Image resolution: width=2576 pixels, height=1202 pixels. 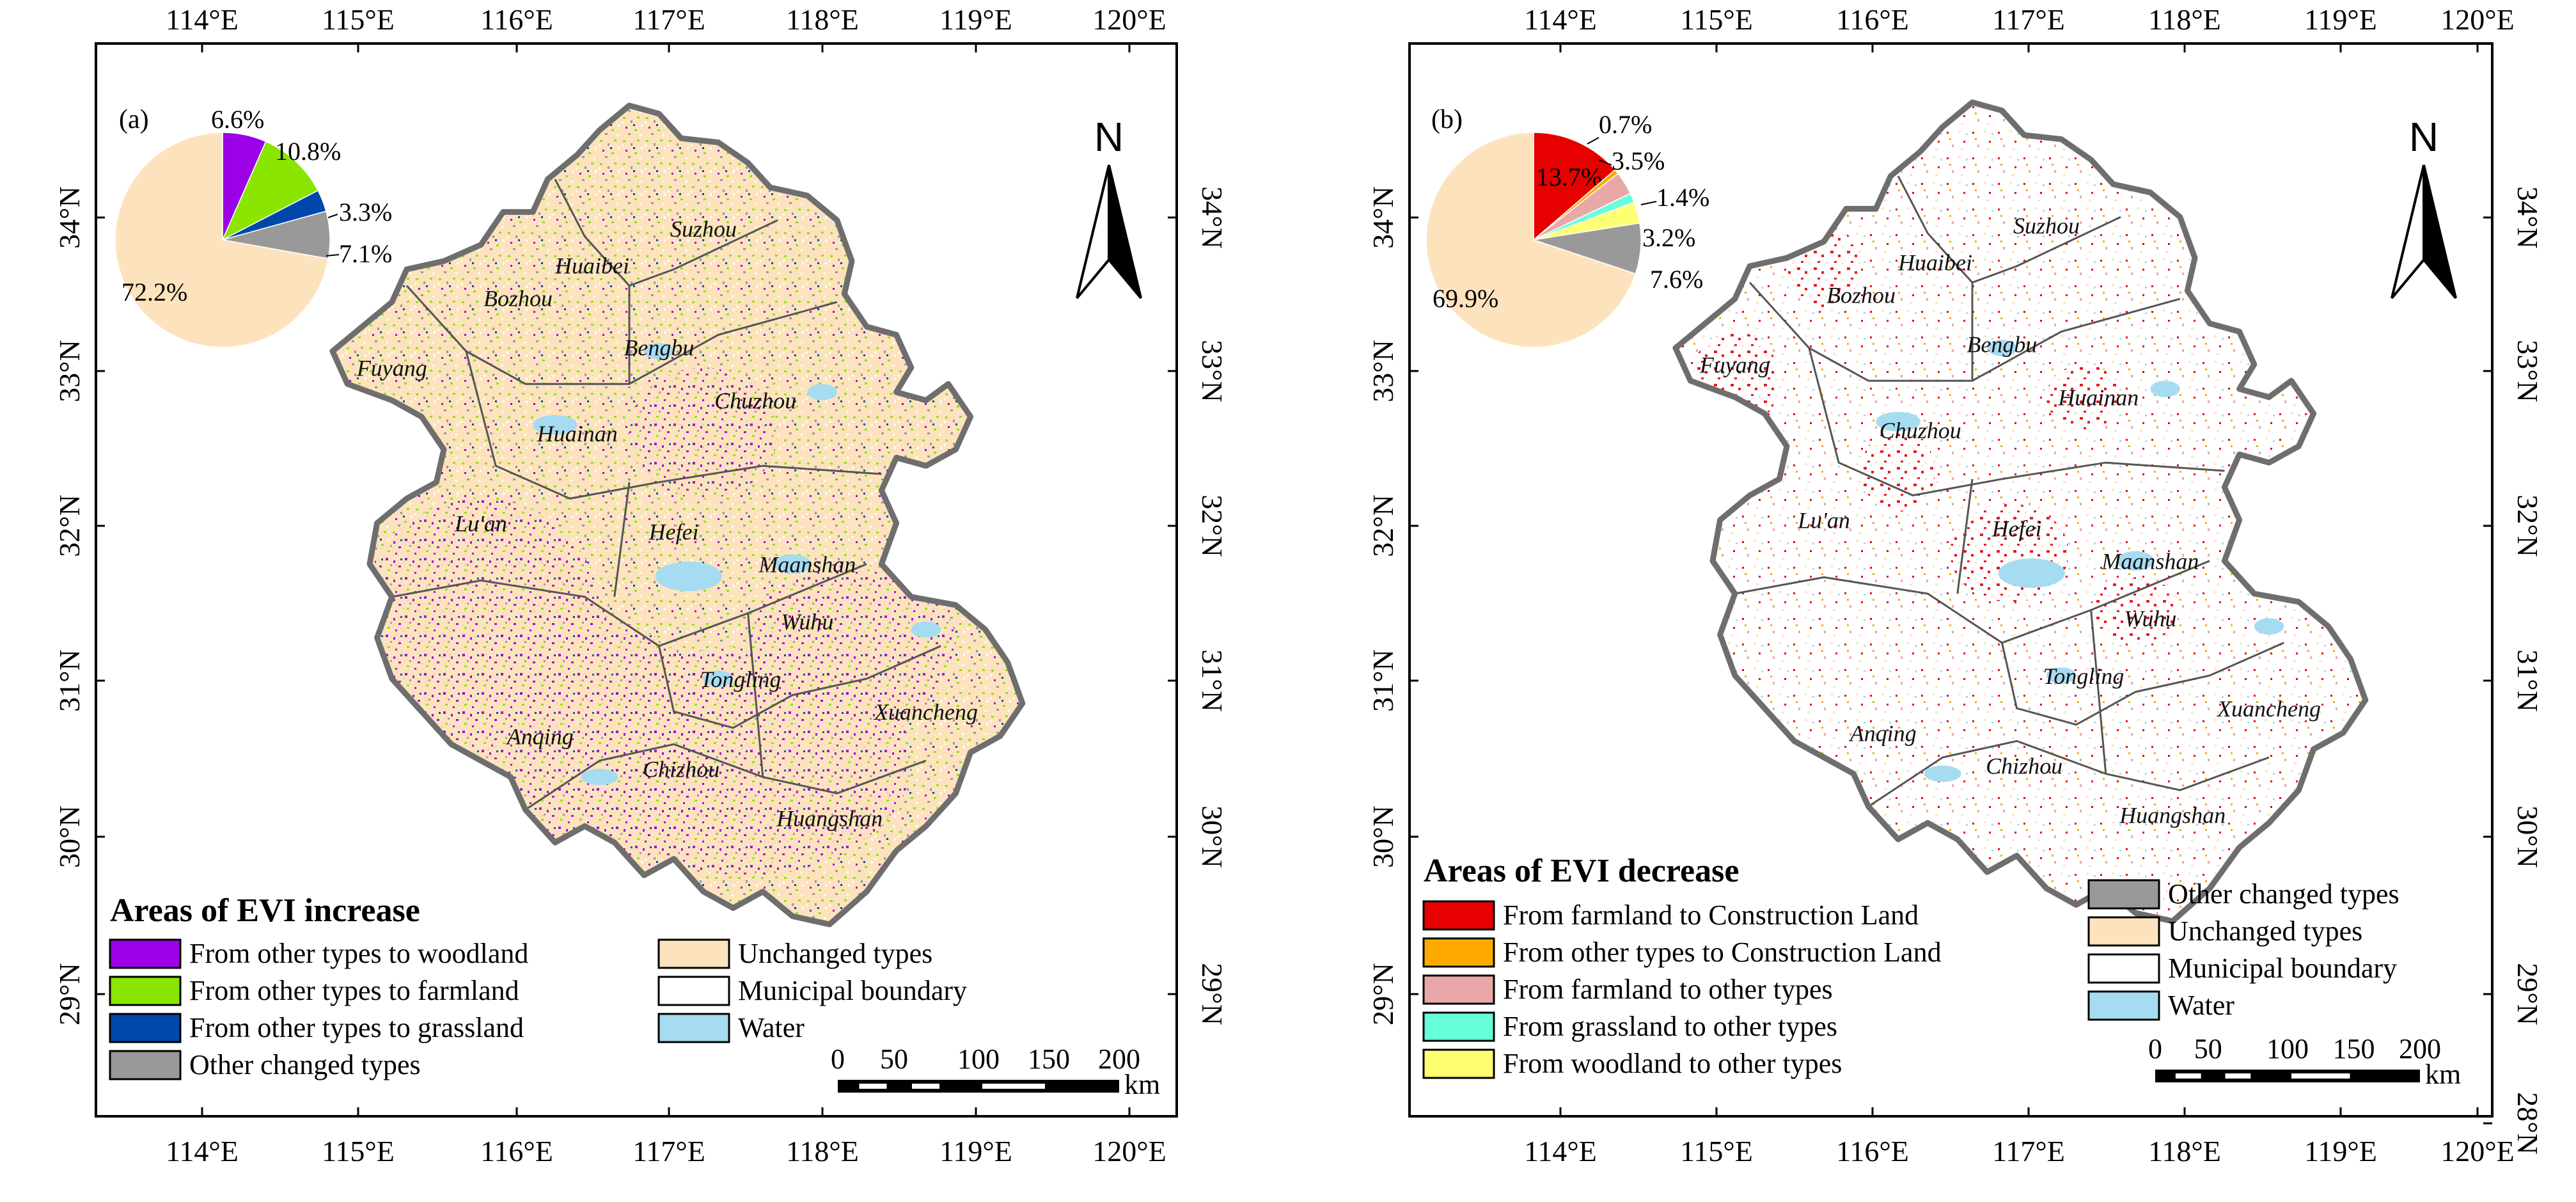 I want to click on lon-tick-label-top: 119°E, so click(x=2340, y=19).